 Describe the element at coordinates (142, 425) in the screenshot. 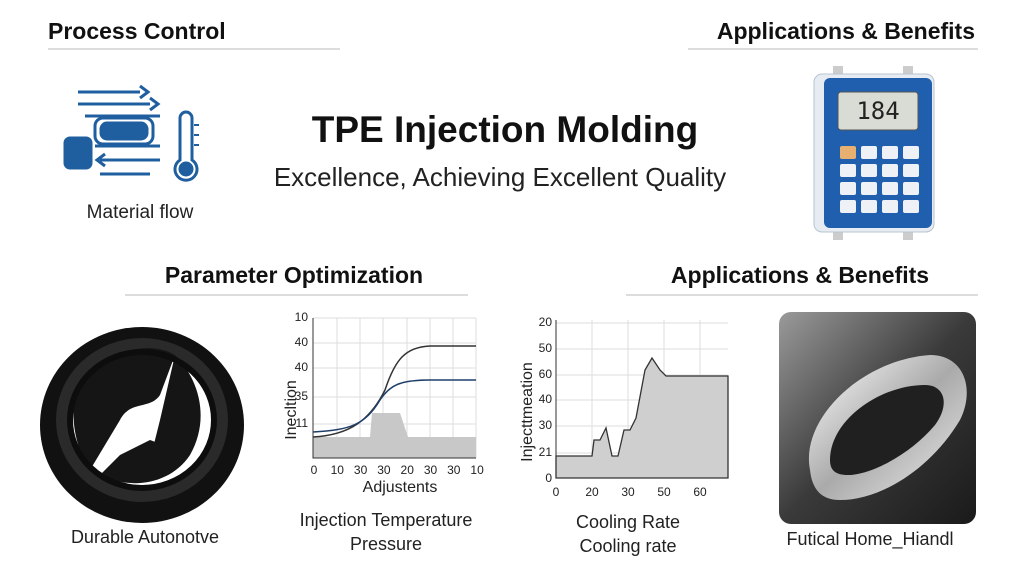

I see `wheel-image` at that location.